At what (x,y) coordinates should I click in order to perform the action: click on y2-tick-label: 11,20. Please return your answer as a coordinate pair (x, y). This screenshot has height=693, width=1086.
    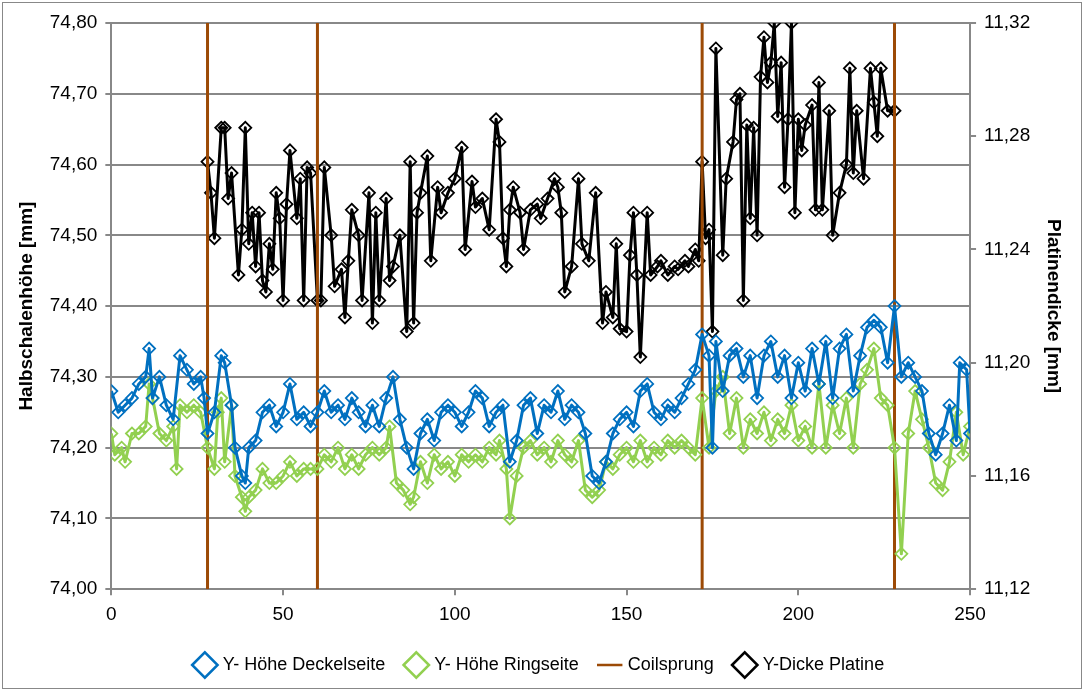
    Looking at the image, I should click on (1007, 361).